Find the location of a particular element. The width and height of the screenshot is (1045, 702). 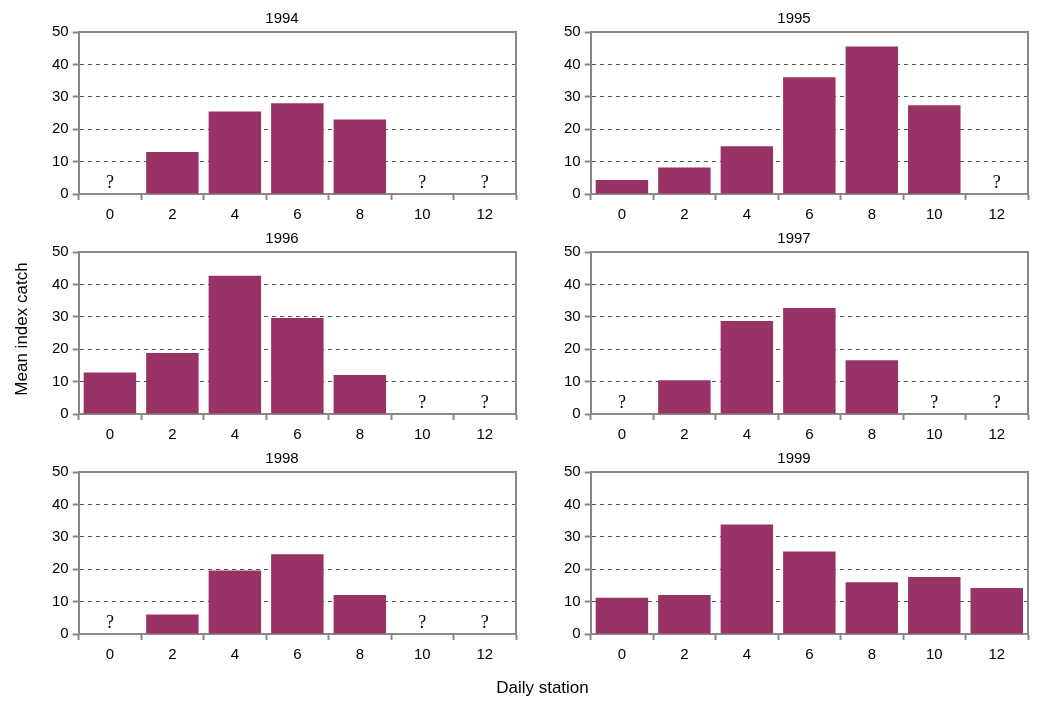

chart-title: 1998 is located at coordinates (282, 458).